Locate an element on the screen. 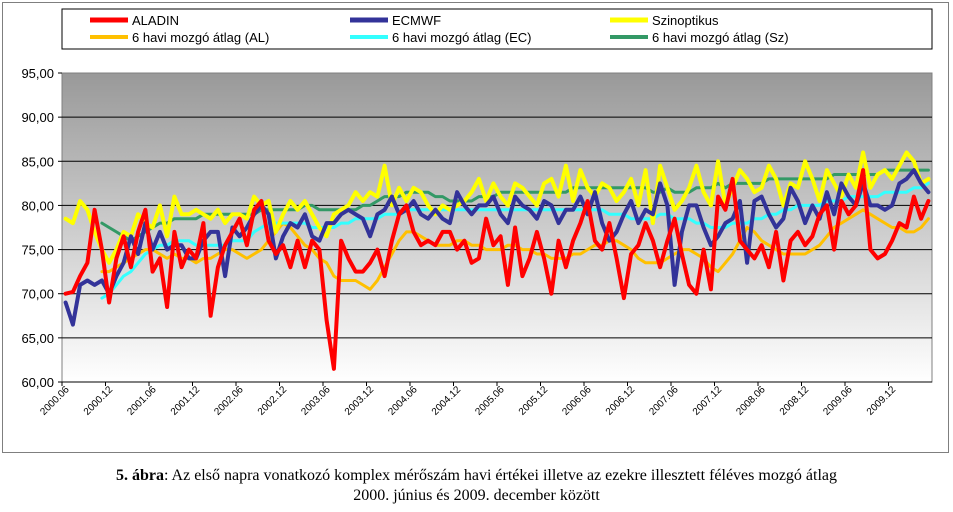 This screenshot has height=512, width=953. y-tick-label: 85,00 is located at coordinates (37, 161).